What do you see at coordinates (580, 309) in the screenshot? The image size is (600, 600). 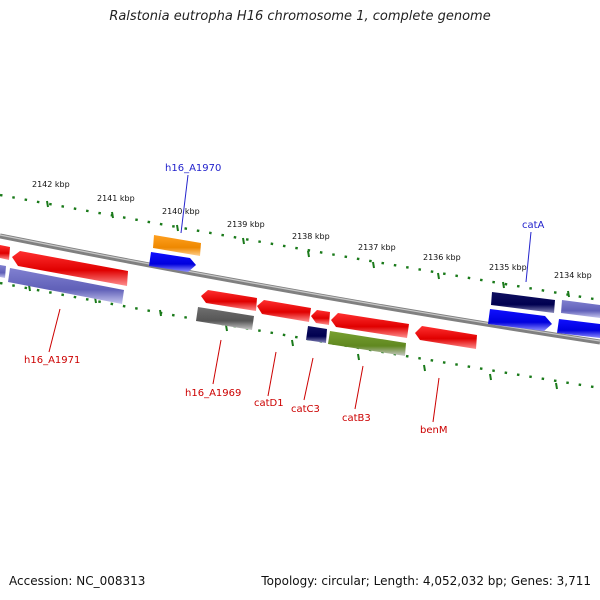 I see `gene-right-feature` at bounding box center [580, 309].